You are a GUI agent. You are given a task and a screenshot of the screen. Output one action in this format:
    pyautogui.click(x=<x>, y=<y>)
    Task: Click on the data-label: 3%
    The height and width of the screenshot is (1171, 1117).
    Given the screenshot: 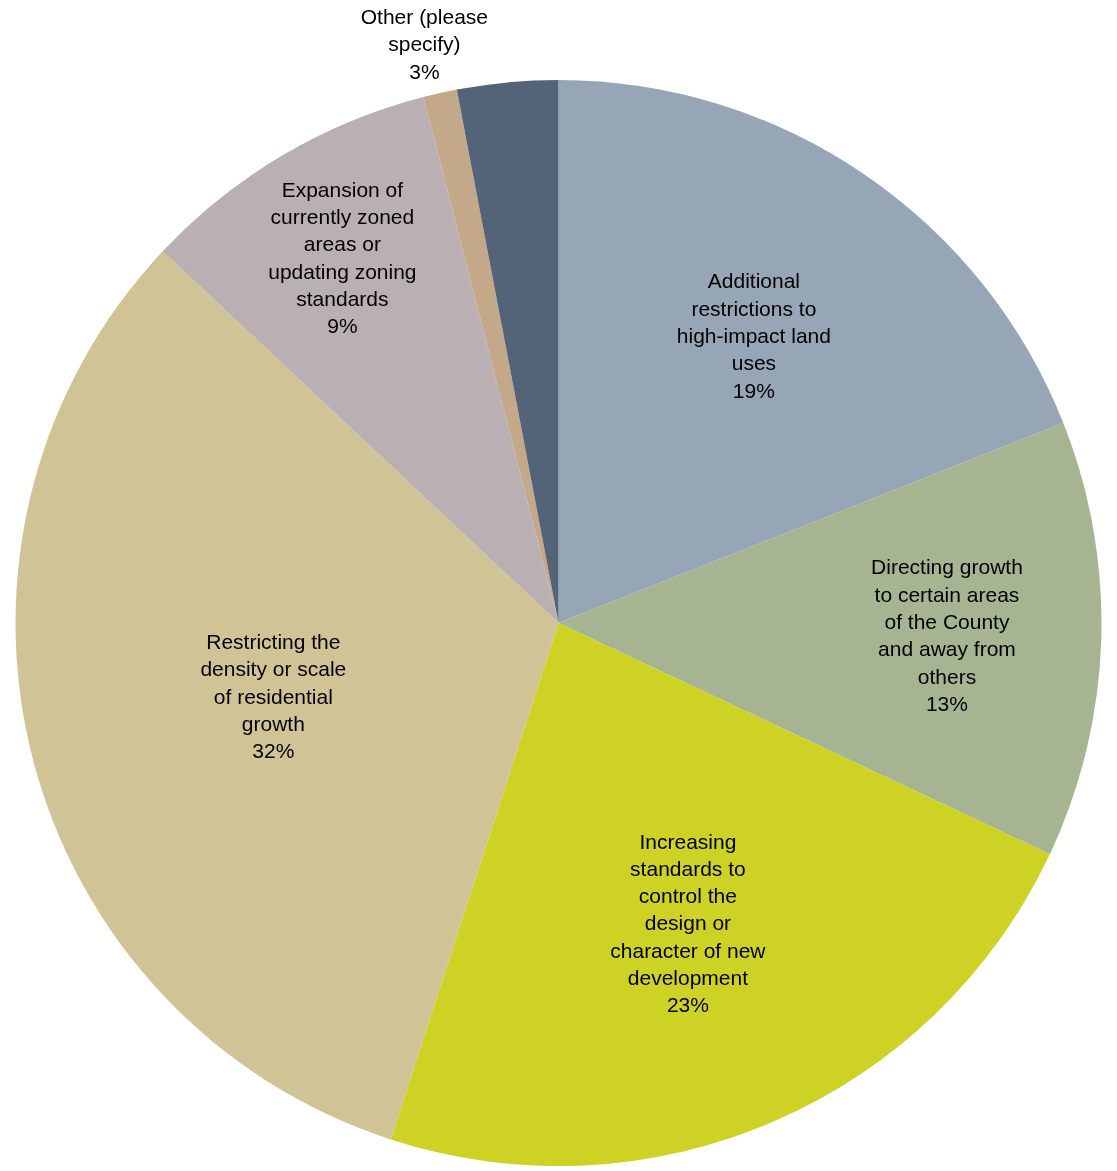 What is the action you would take?
    pyautogui.click(x=424, y=71)
    